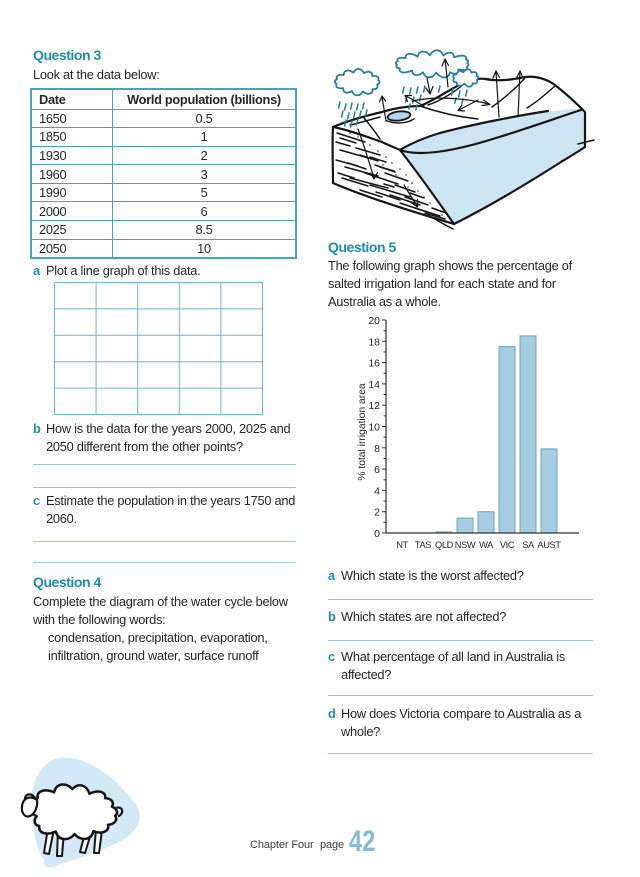 This screenshot has width=640, height=877. Describe the element at coordinates (377, 513) in the screenshot. I see `svg-text: 2` at that location.